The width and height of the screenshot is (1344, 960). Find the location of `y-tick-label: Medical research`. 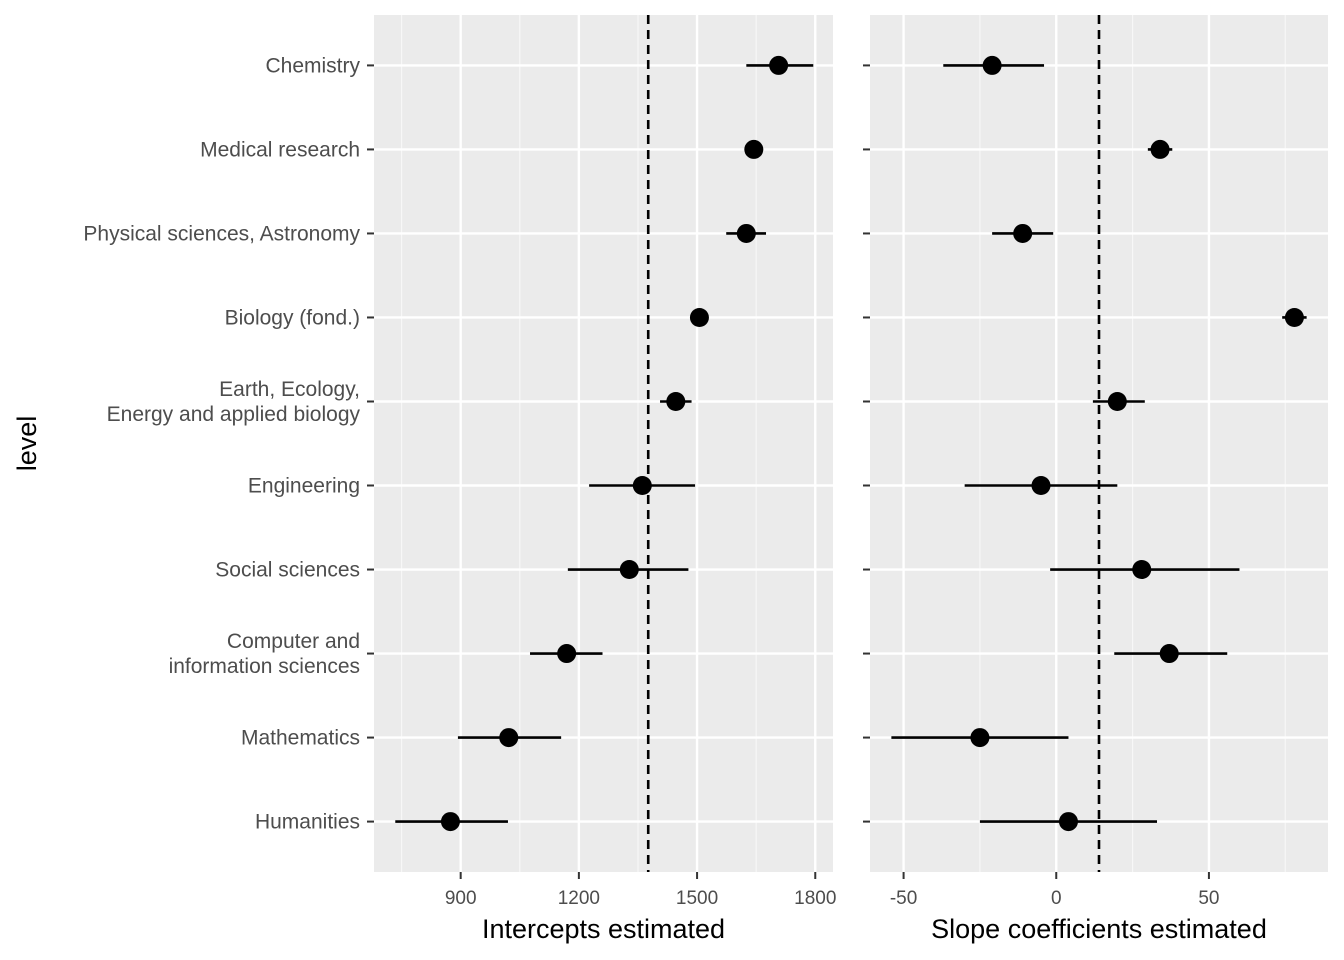

y-tick-label: Medical research is located at coordinates (280, 149).